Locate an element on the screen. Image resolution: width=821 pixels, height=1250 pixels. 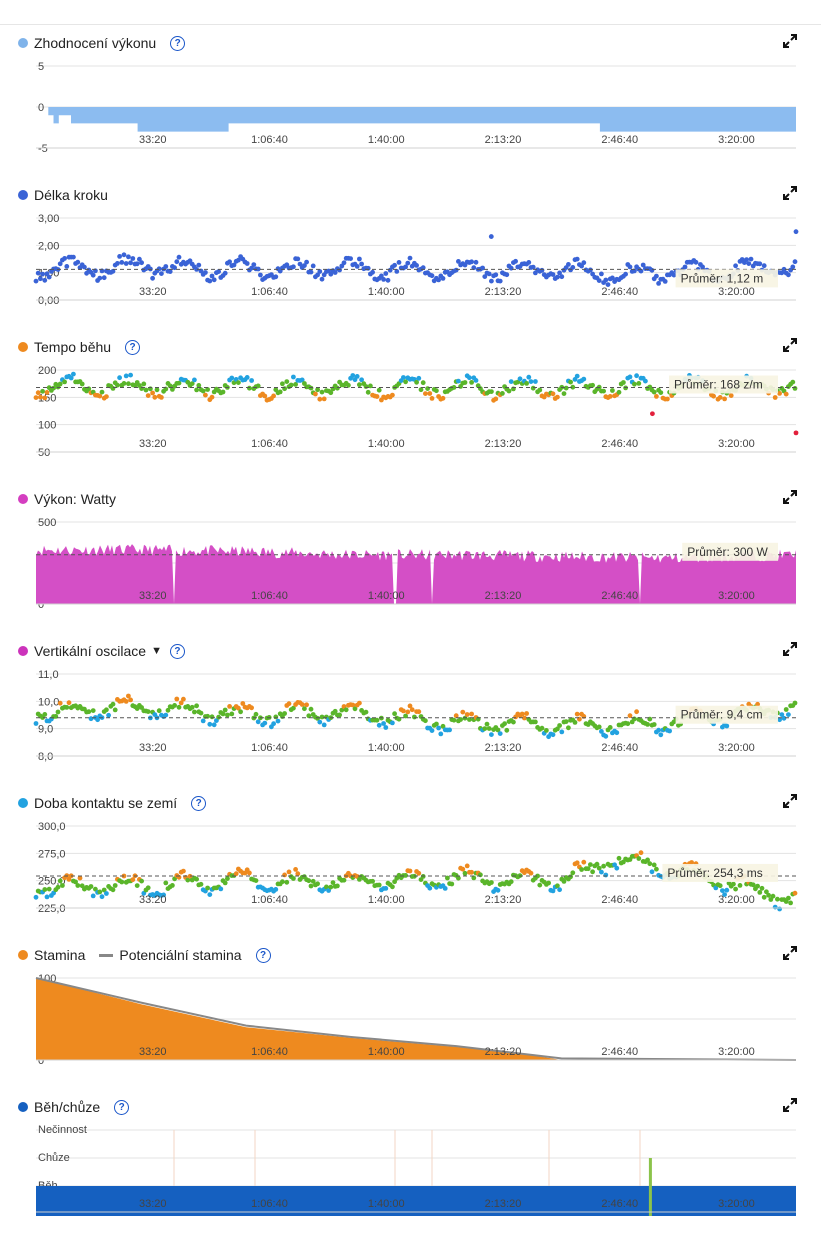
x-tick-label: 2:46:40 is located at coordinates (619, 900).